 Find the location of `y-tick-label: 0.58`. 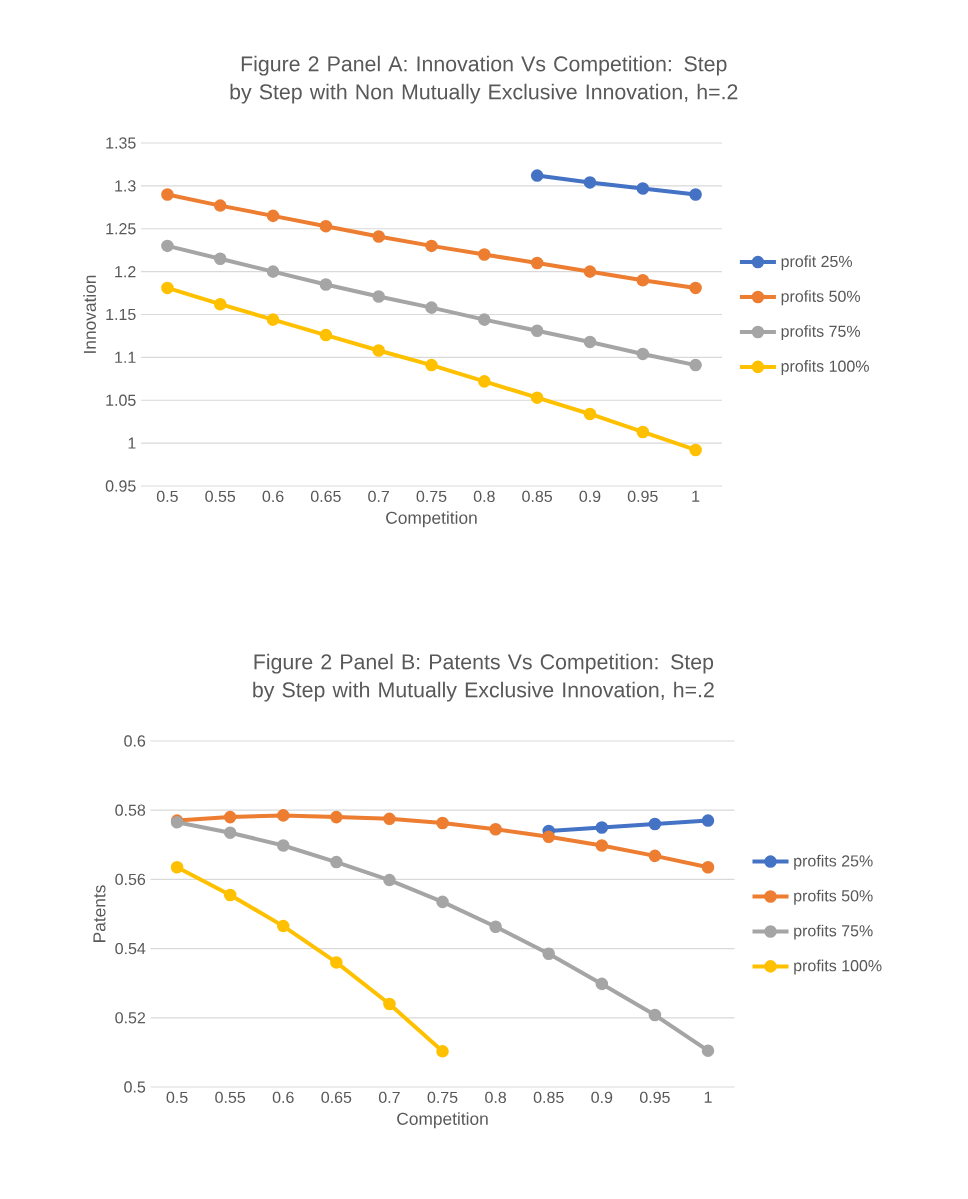

y-tick-label: 0.58 is located at coordinates (130, 810).